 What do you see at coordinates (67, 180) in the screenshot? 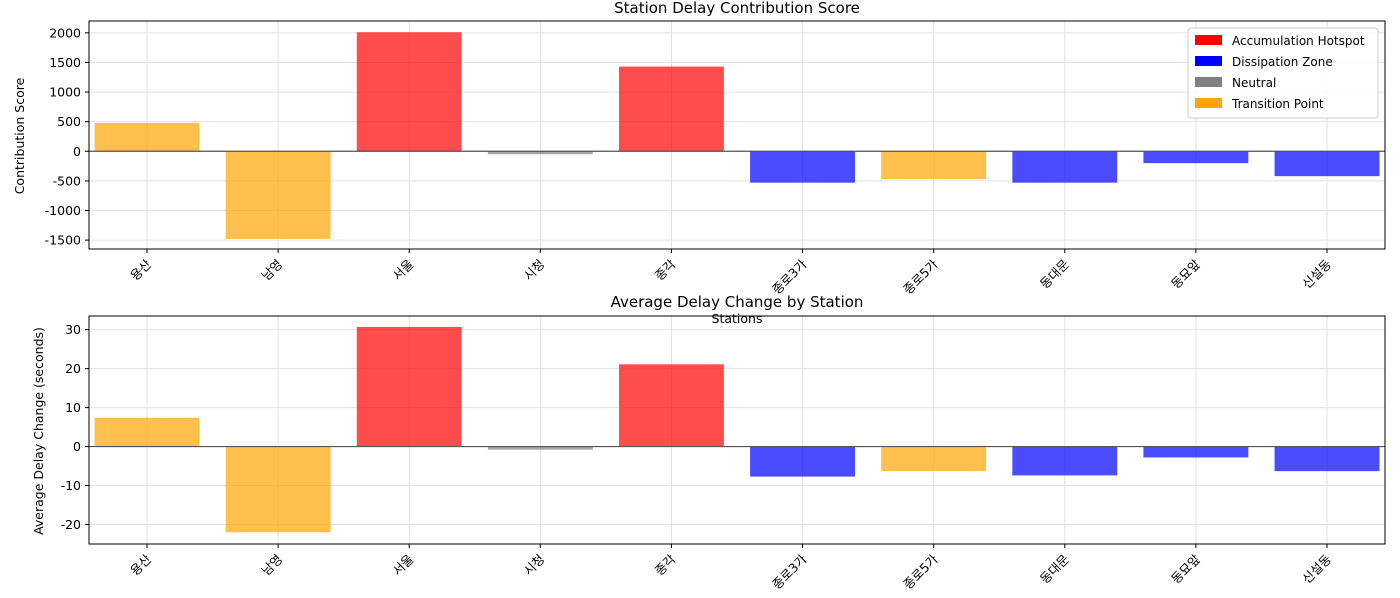
I see `y-tick-label: -500` at bounding box center [67, 180].